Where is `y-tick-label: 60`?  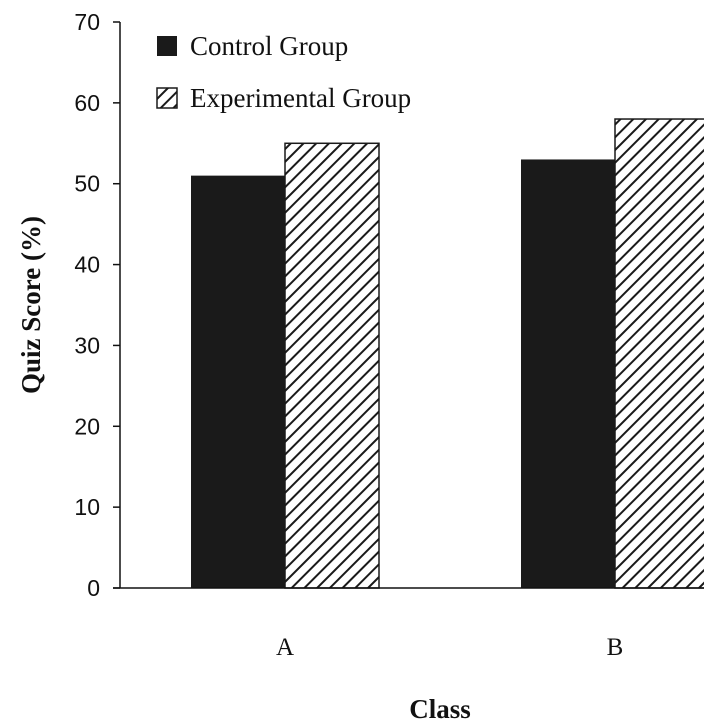 y-tick-label: 60 is located at coordinates (87, 103).